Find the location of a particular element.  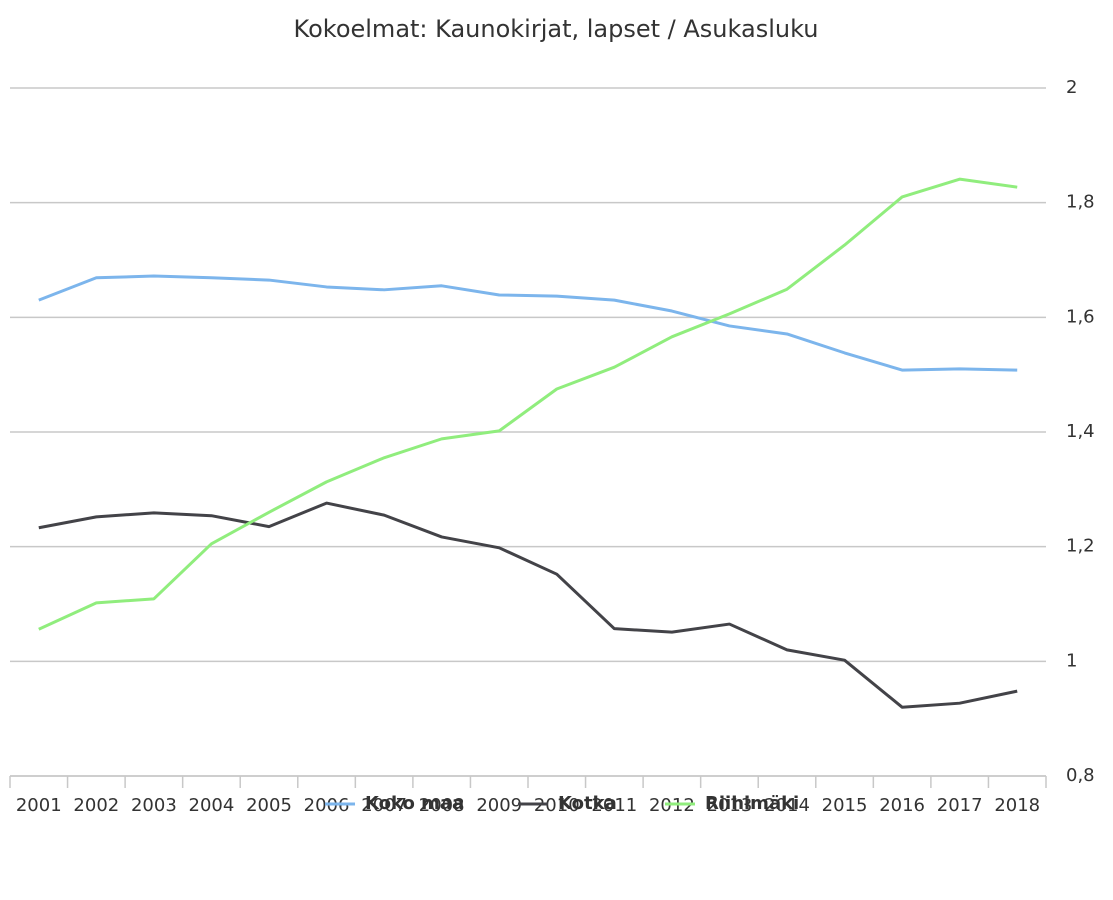

x-tick-label: 2013 is located at coordinates (730, 805).